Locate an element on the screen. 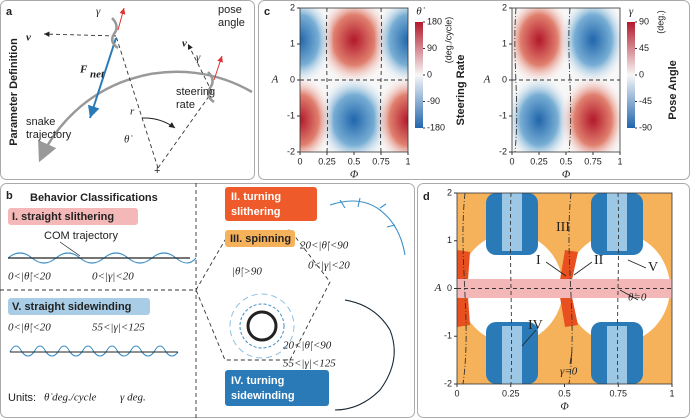 This screenshot has height=418, width=690. label-trajectory: snake is located at coordinates (40, 122).